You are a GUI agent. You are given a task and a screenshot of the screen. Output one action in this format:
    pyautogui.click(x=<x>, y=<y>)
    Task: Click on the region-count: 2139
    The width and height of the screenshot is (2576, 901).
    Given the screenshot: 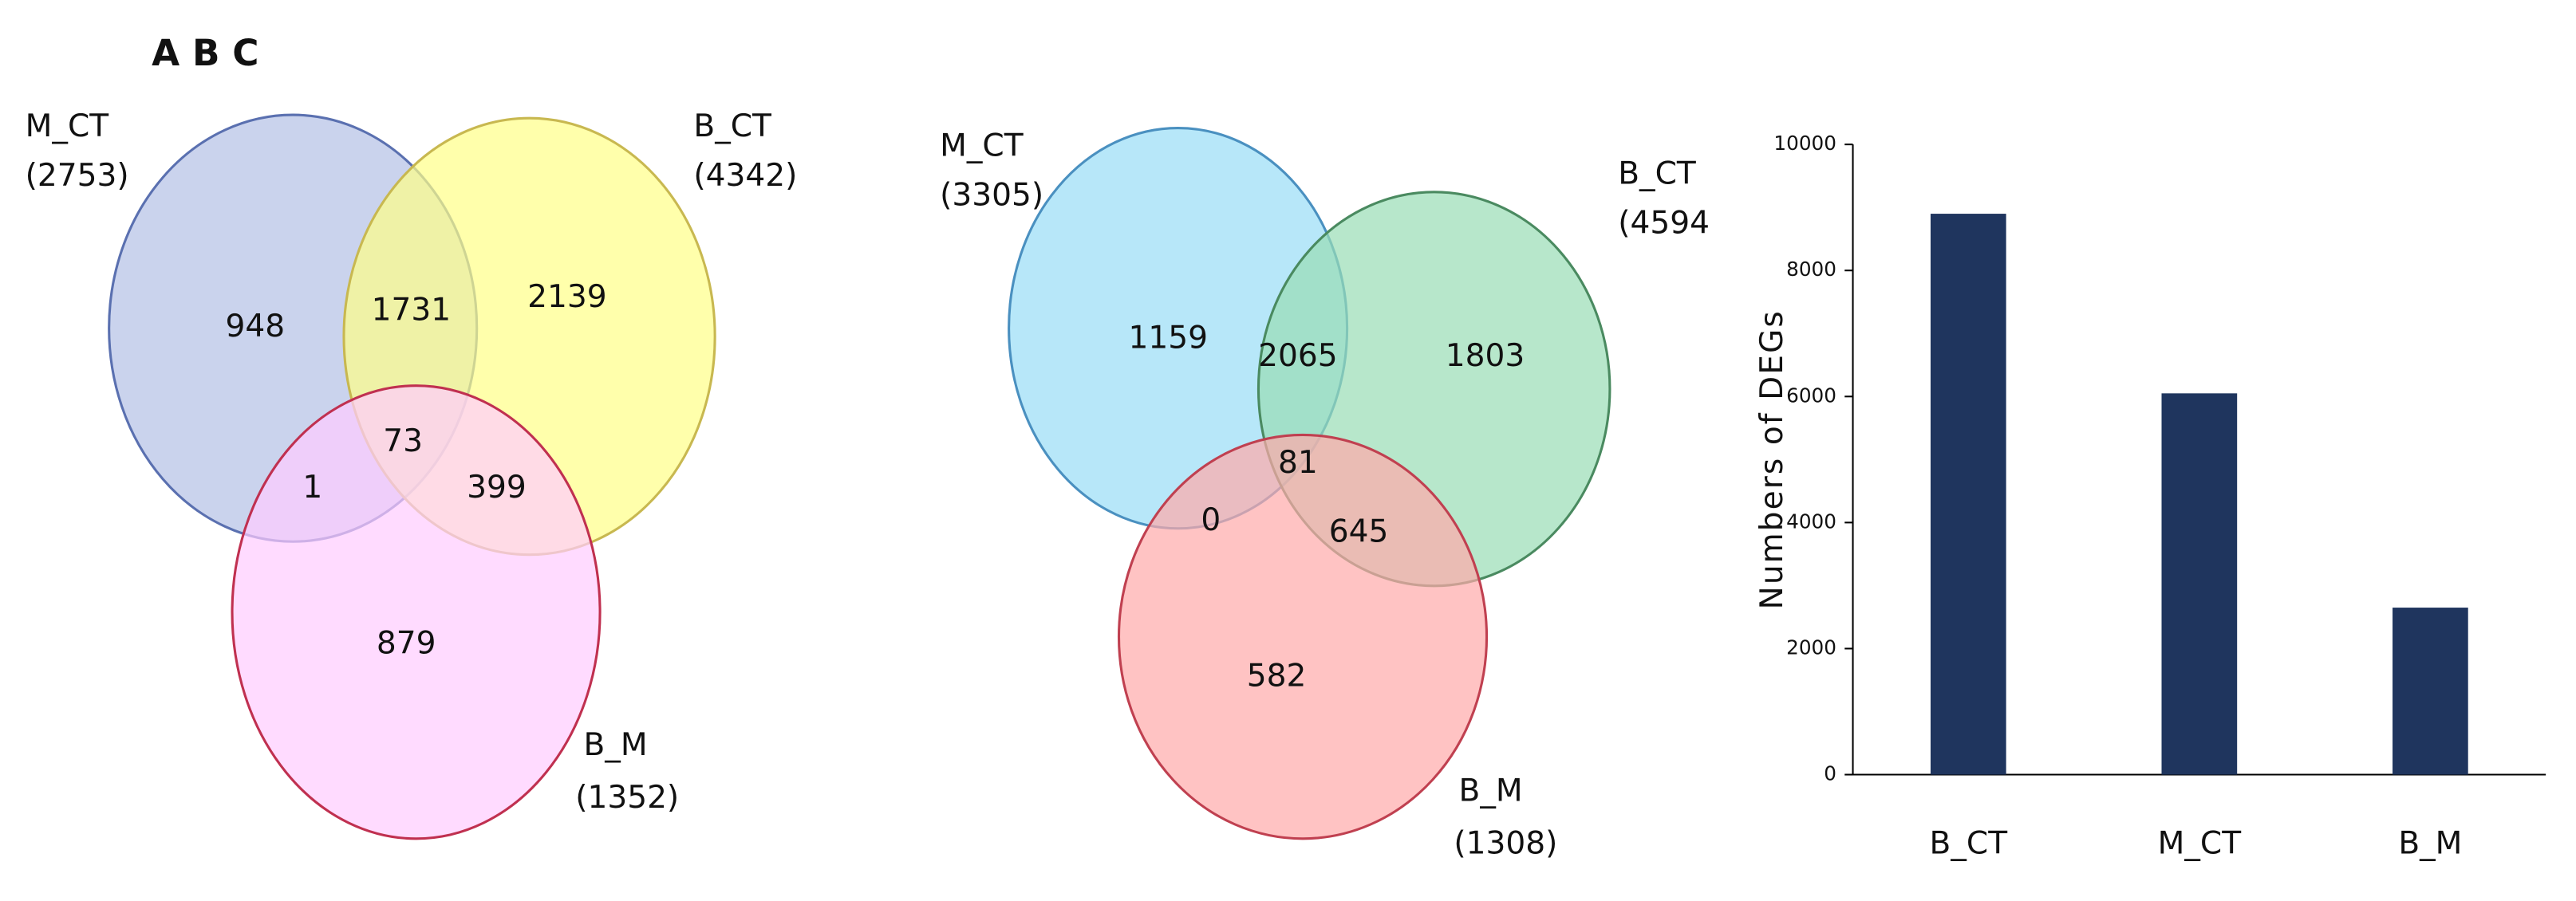 What is the action you would take?
    pyautogui.click(x=567, y=297)
    